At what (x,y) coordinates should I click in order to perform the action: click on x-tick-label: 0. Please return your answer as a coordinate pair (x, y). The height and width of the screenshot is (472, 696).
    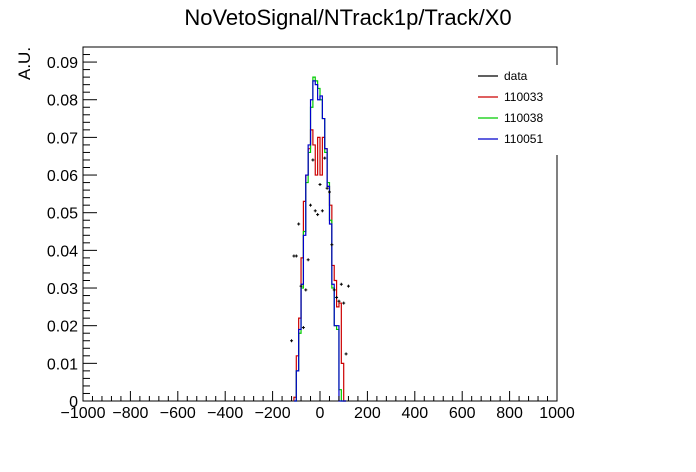
    Looking at the image, I should click on (320, 413).